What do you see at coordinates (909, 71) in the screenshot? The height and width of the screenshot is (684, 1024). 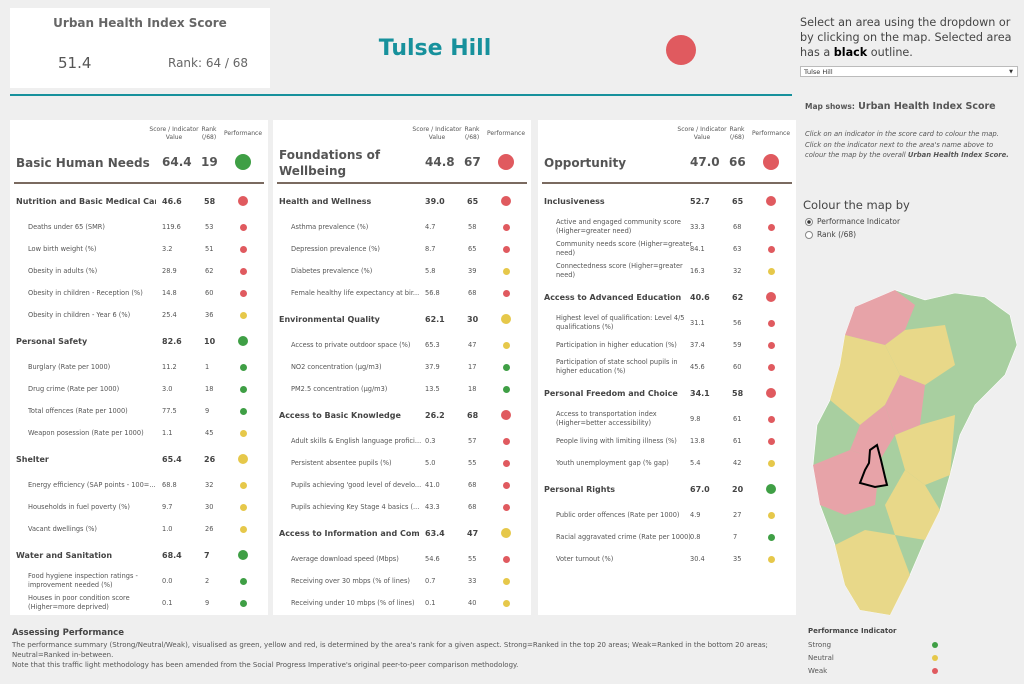 I see `area-dropdown: Tulse Hill ▼` at bounding box center [909, 71].